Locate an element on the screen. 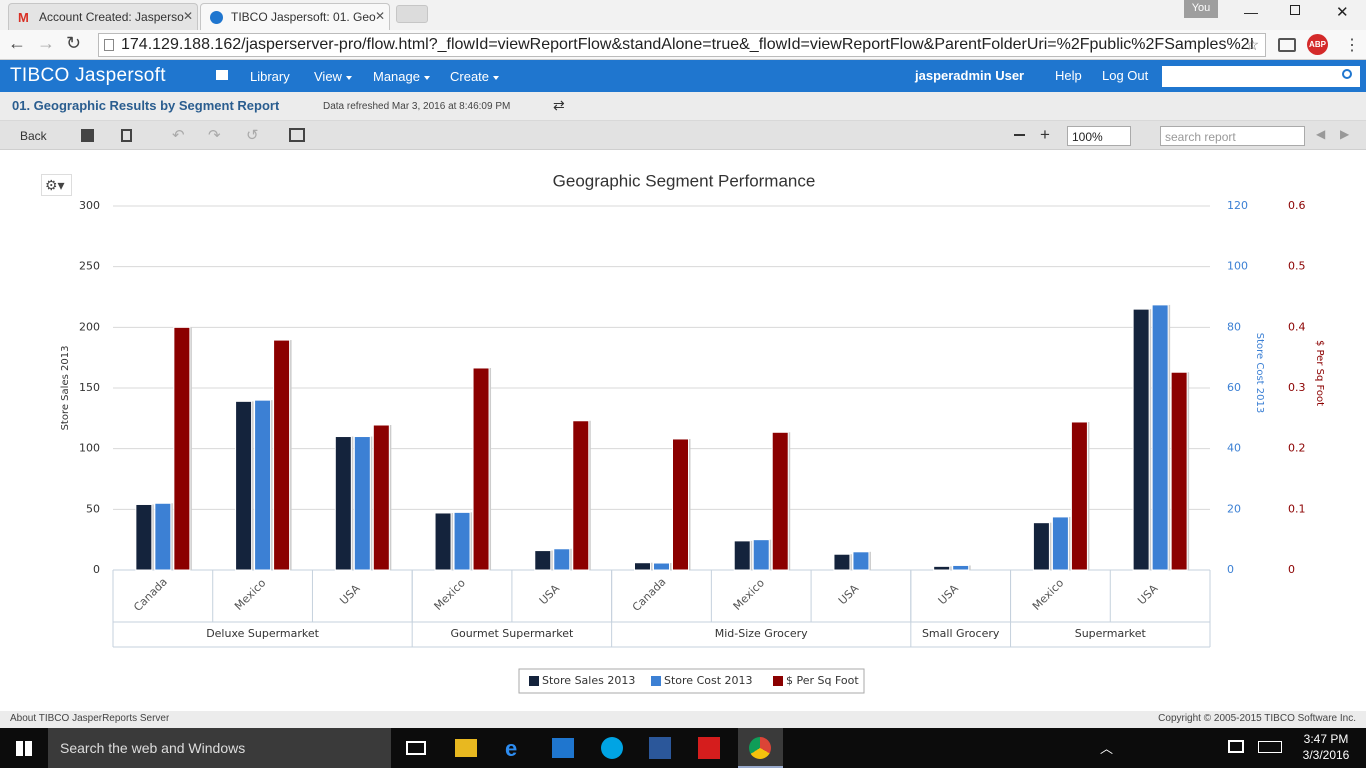  next-result: ▶ is located at coordinates (1345, 134).